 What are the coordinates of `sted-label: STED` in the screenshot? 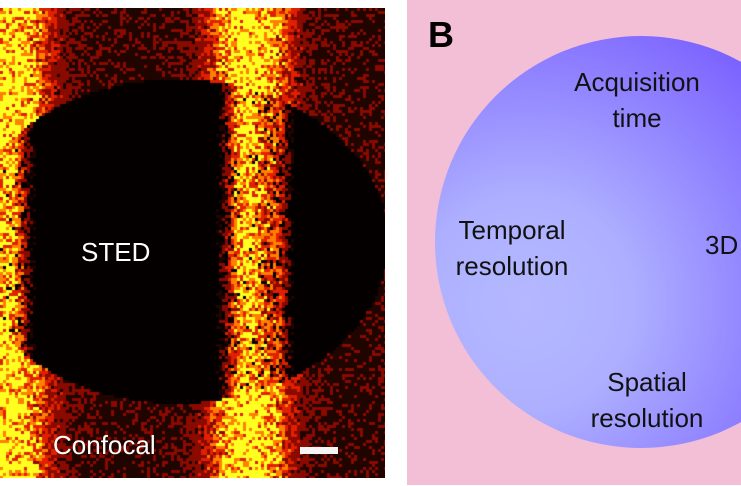 It's located at (116, 252).